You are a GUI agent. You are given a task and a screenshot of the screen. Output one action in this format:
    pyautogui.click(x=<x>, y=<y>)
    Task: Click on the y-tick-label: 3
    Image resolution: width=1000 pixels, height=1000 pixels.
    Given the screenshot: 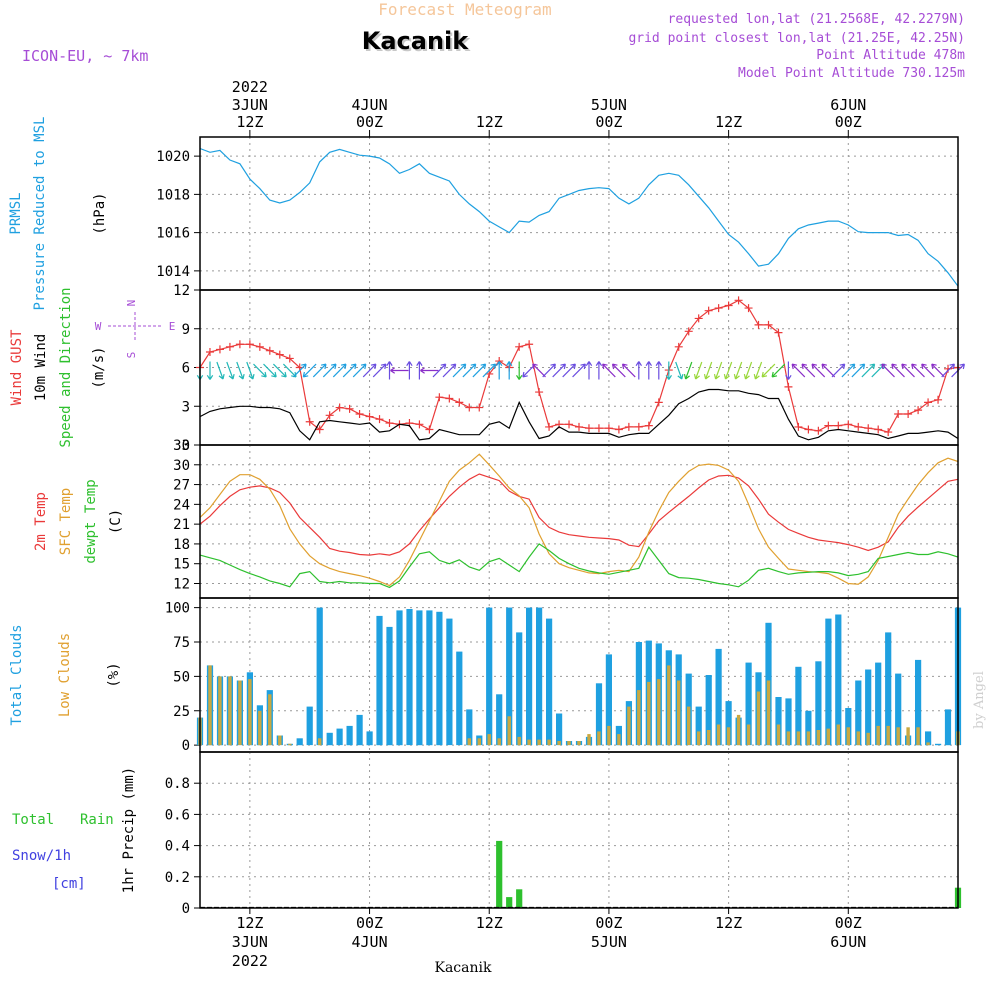 What is the action you would take?
    pyautogui.click(x=186, y=407)
    